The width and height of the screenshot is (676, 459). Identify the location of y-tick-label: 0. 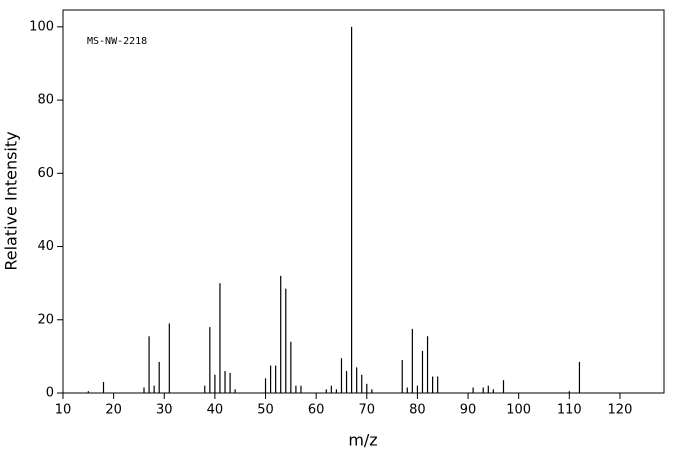
(50, 393).